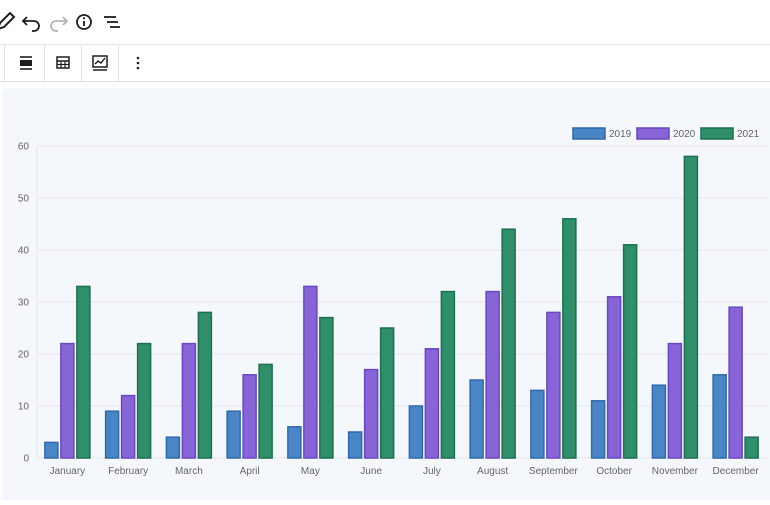 The image size is (770, 505). I want to click on bar-2019-february, so click(112, 434).